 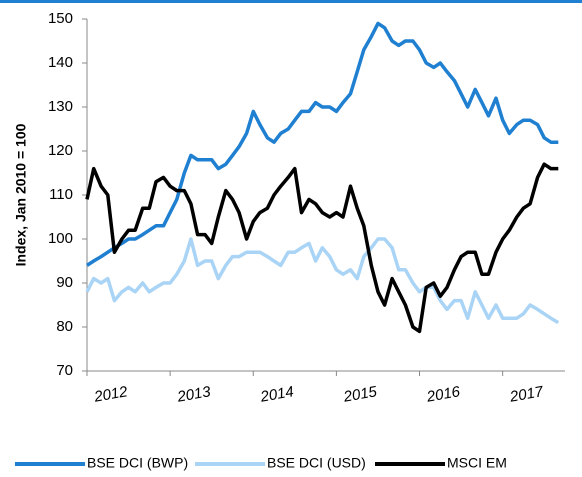 I want to click on y-tick-label: 120, so click(x=60, y=150).